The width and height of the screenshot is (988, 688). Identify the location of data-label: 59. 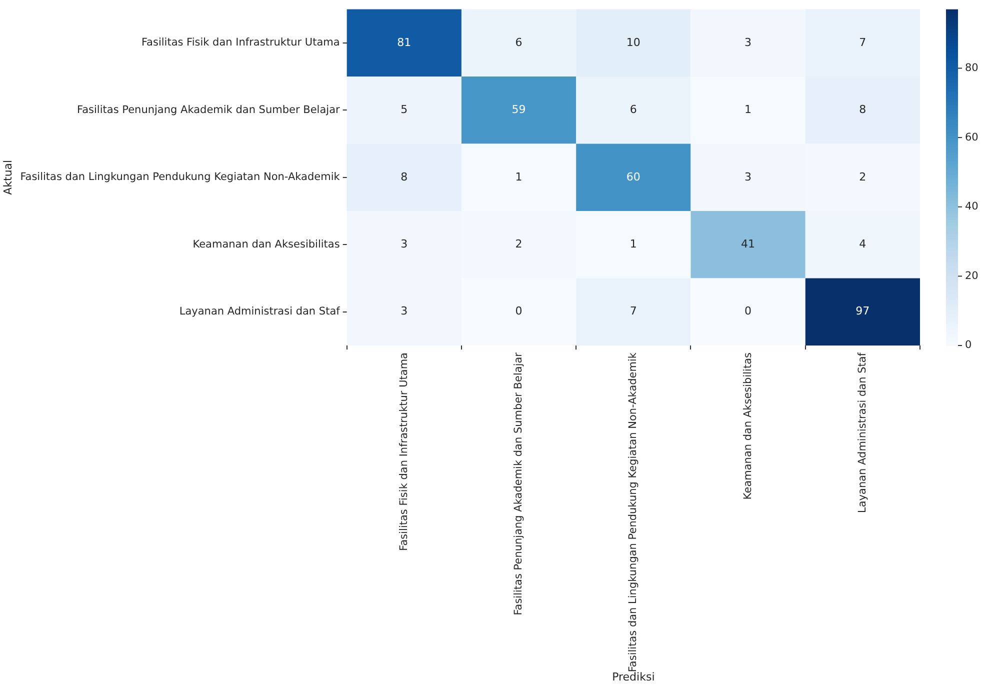
(519, 109).